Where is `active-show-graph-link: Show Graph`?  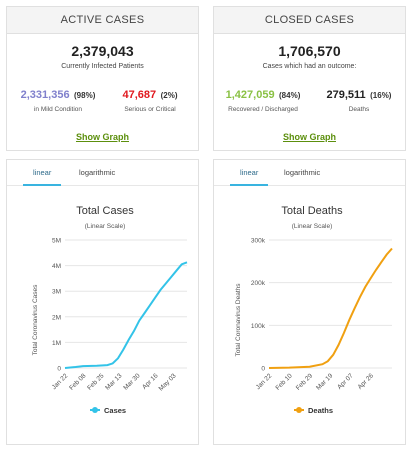
active-show-graph-link: Show Graph is located at coordinates (102, 137).